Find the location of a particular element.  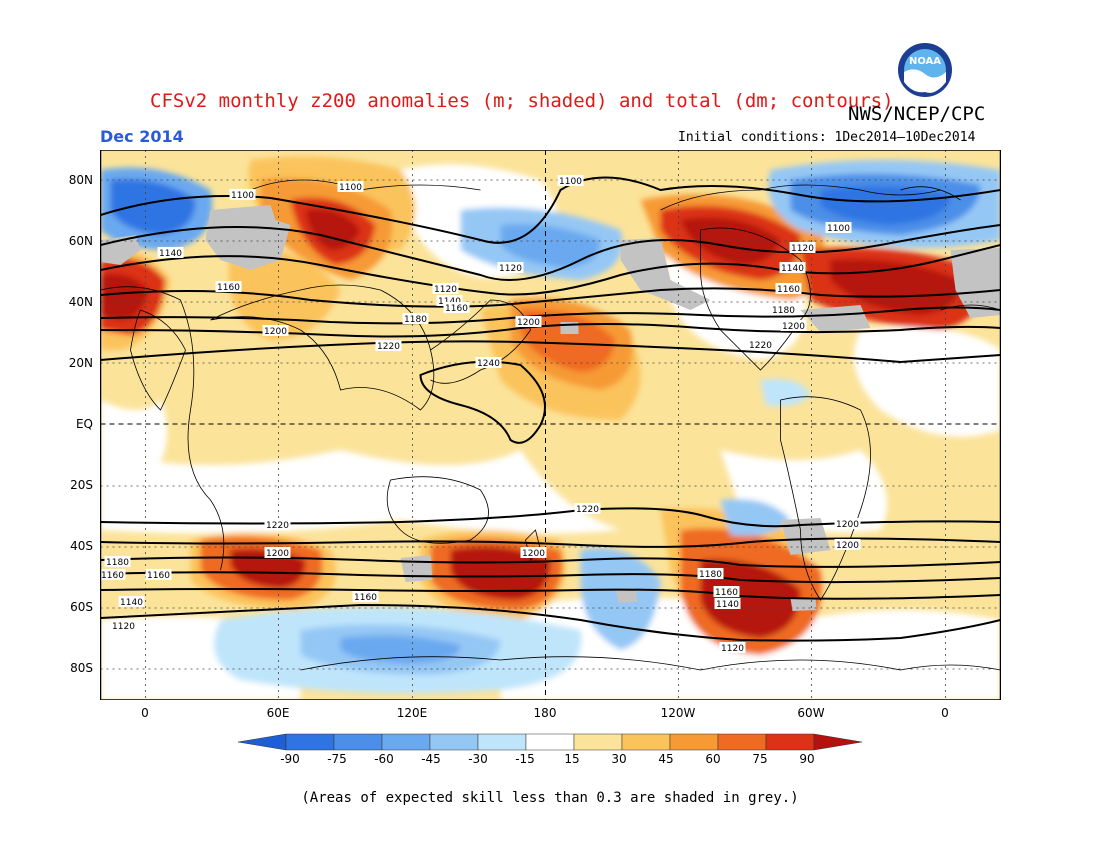

colorbar-label: 90 is located at coordinates (807, 759).